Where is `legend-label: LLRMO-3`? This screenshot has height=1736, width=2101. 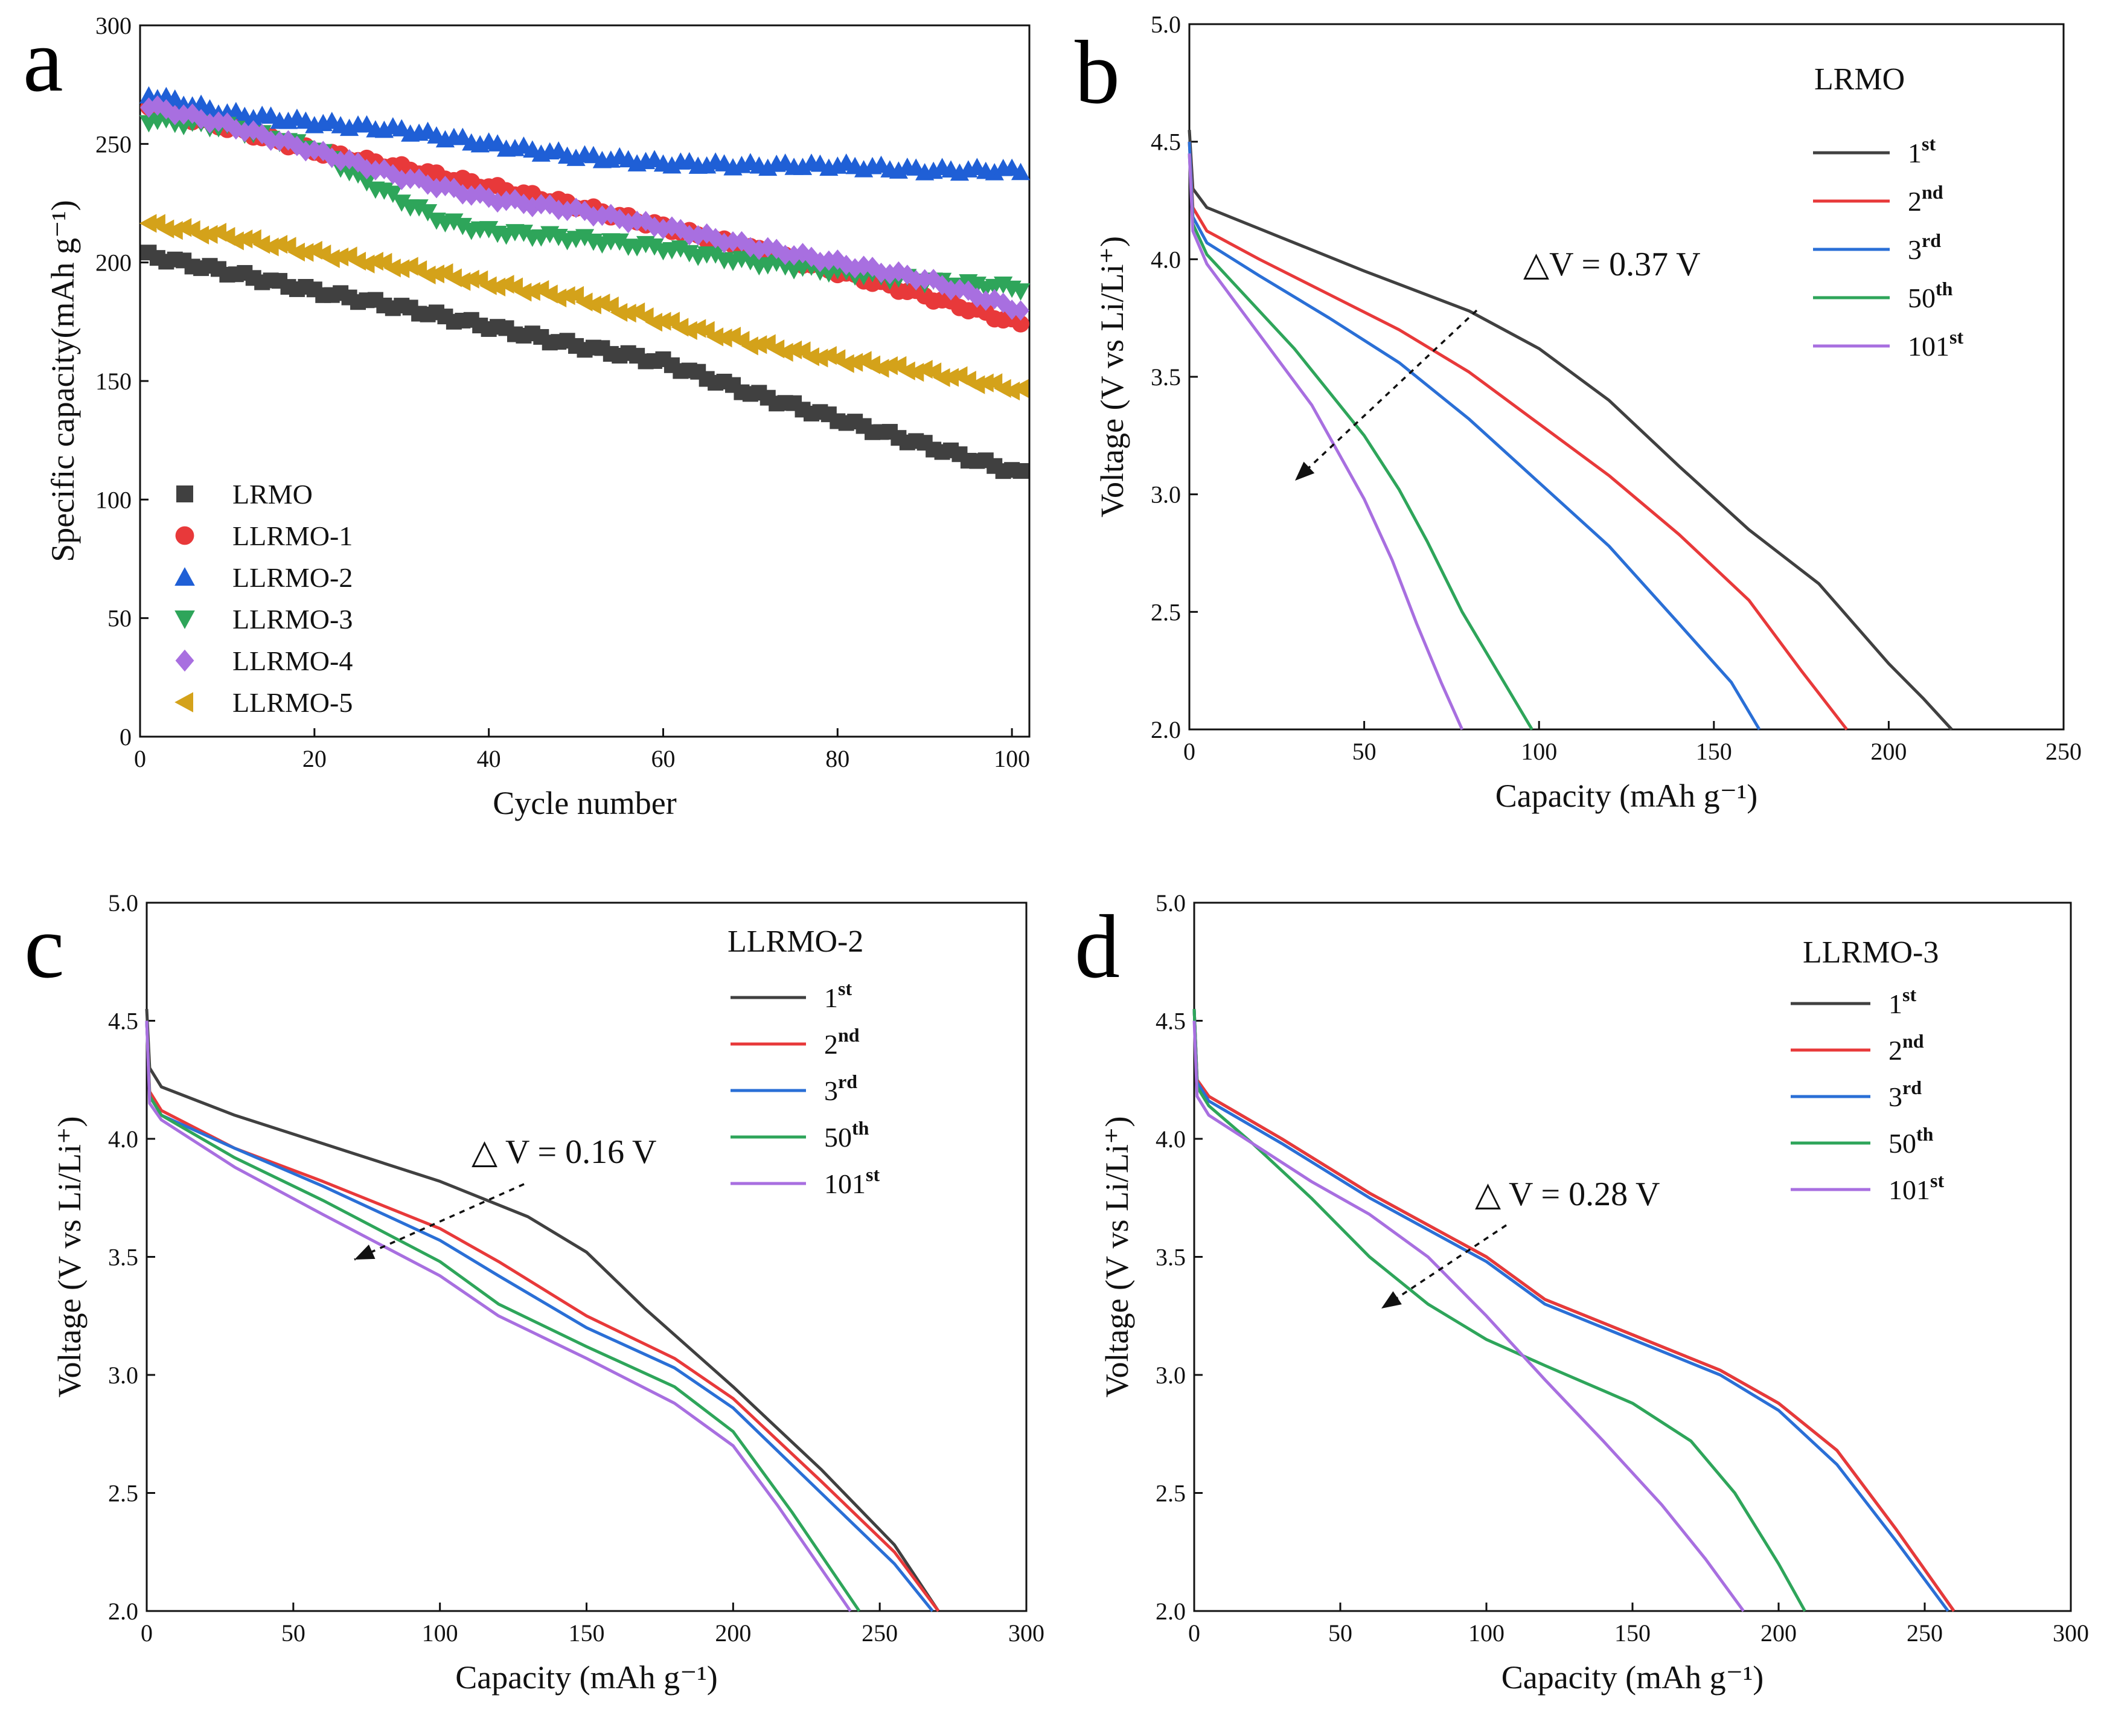 legend-label: LLRMO-3 is located at coordinates (292, 619).